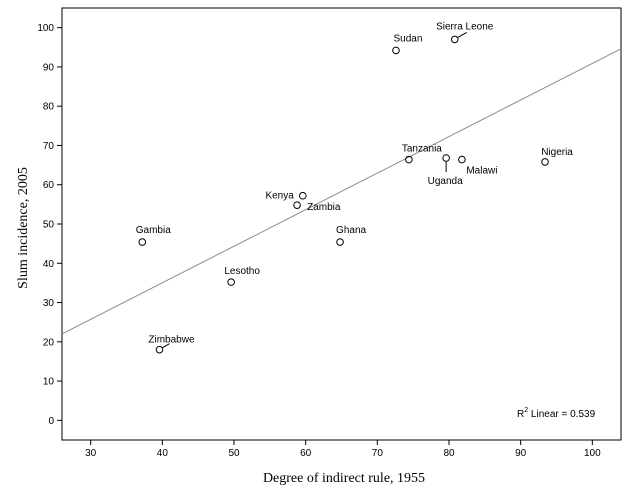 The width and height of the screenshot is (629, 504). I want to click on point-label-zimbabwe: Zimbabwe, so click(171, 340).